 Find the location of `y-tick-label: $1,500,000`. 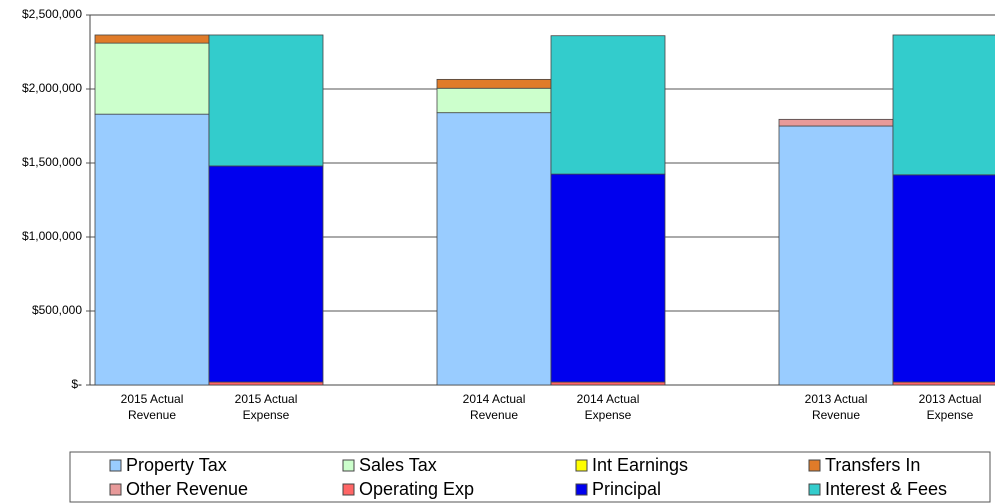

y-tick-label: $1,500,000 is located at coordinates (52, 162).